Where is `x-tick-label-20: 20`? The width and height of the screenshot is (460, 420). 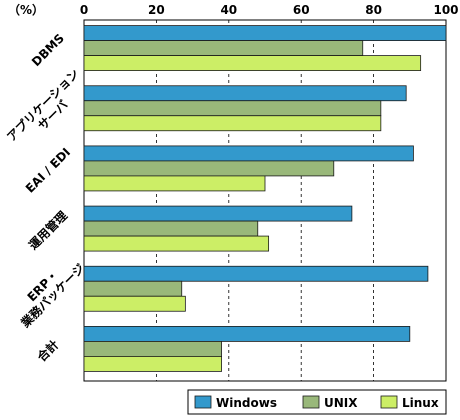 x-tick-label-20: 20 is located at coordinates (156, 10).